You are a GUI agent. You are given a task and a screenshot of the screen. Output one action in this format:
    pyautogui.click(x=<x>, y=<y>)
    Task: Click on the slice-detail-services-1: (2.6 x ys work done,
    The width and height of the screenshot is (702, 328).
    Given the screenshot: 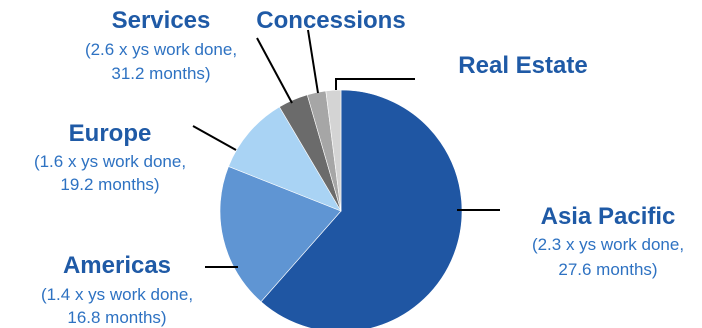 What is the action you would take?
    pyautogui.click(x=161, y=49)
    